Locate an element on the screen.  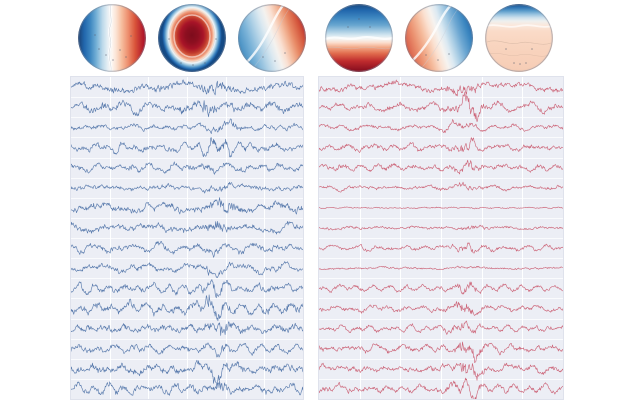
panel-left-row-labels is located at coordinates (310, 237).